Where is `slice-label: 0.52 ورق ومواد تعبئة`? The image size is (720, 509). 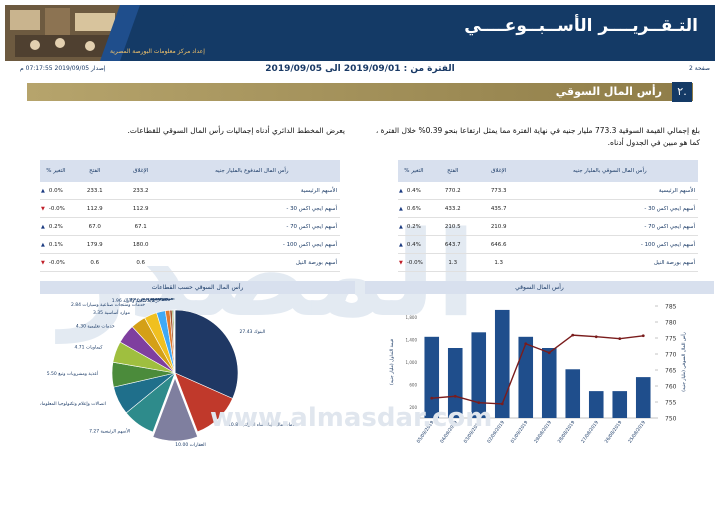
slice-label: 0.52 ورق ومواد تعبئة is located at coordinates (149, 300).